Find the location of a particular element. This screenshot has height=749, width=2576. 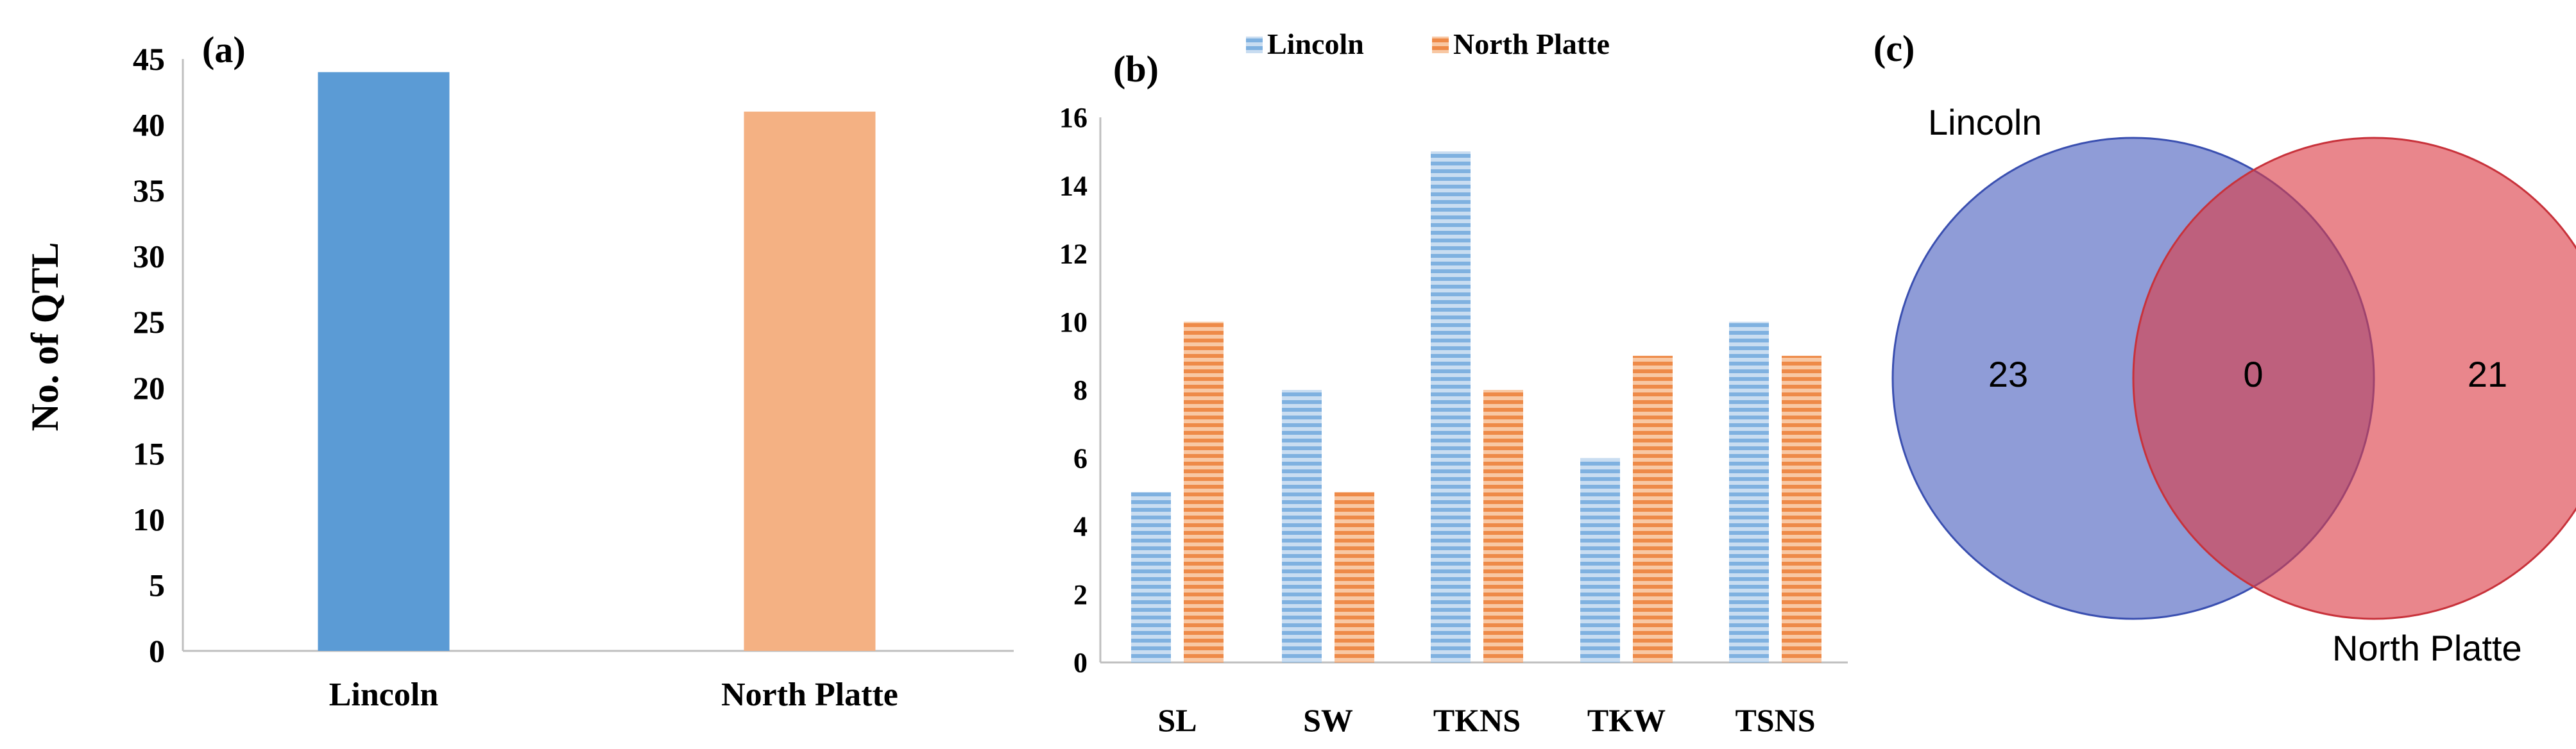

venn-count-intersection: 0 is located at coordinates (2253, 374).